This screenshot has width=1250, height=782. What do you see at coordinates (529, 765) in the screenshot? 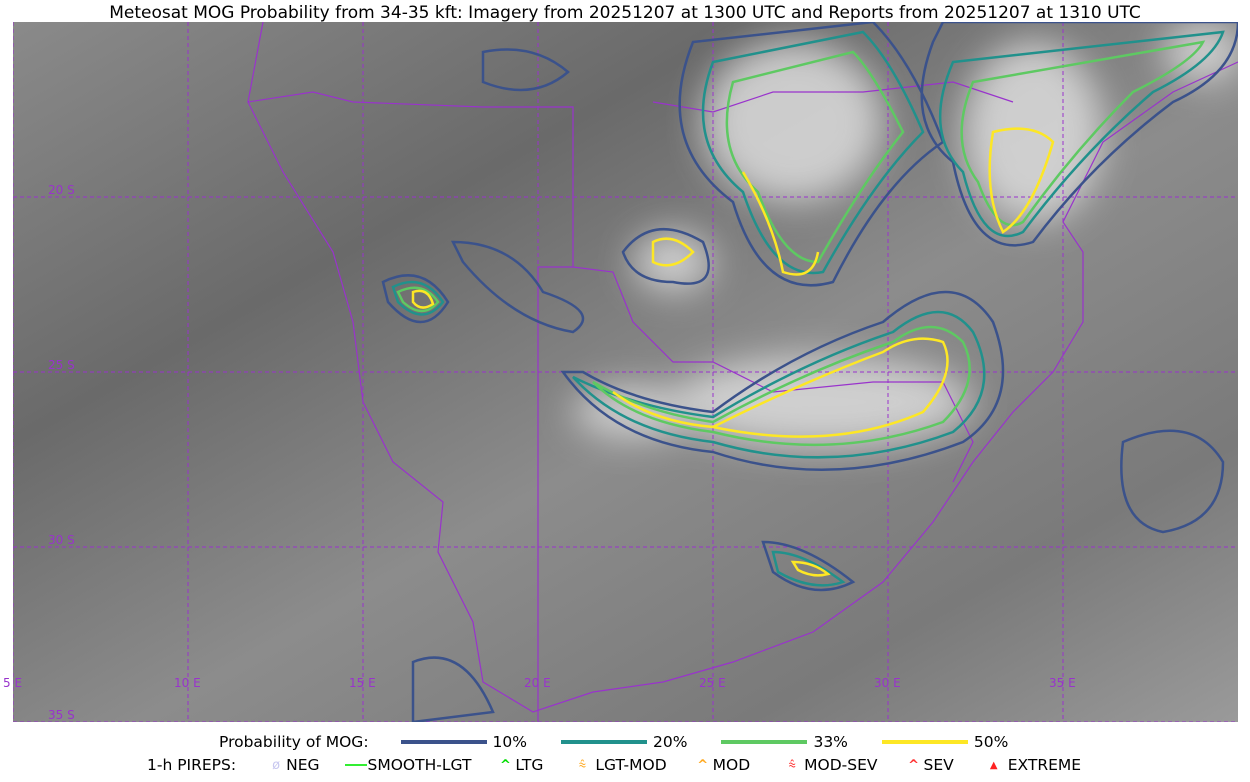
I see `pirep-item-label: LTG` at bounding box center [529, 765].